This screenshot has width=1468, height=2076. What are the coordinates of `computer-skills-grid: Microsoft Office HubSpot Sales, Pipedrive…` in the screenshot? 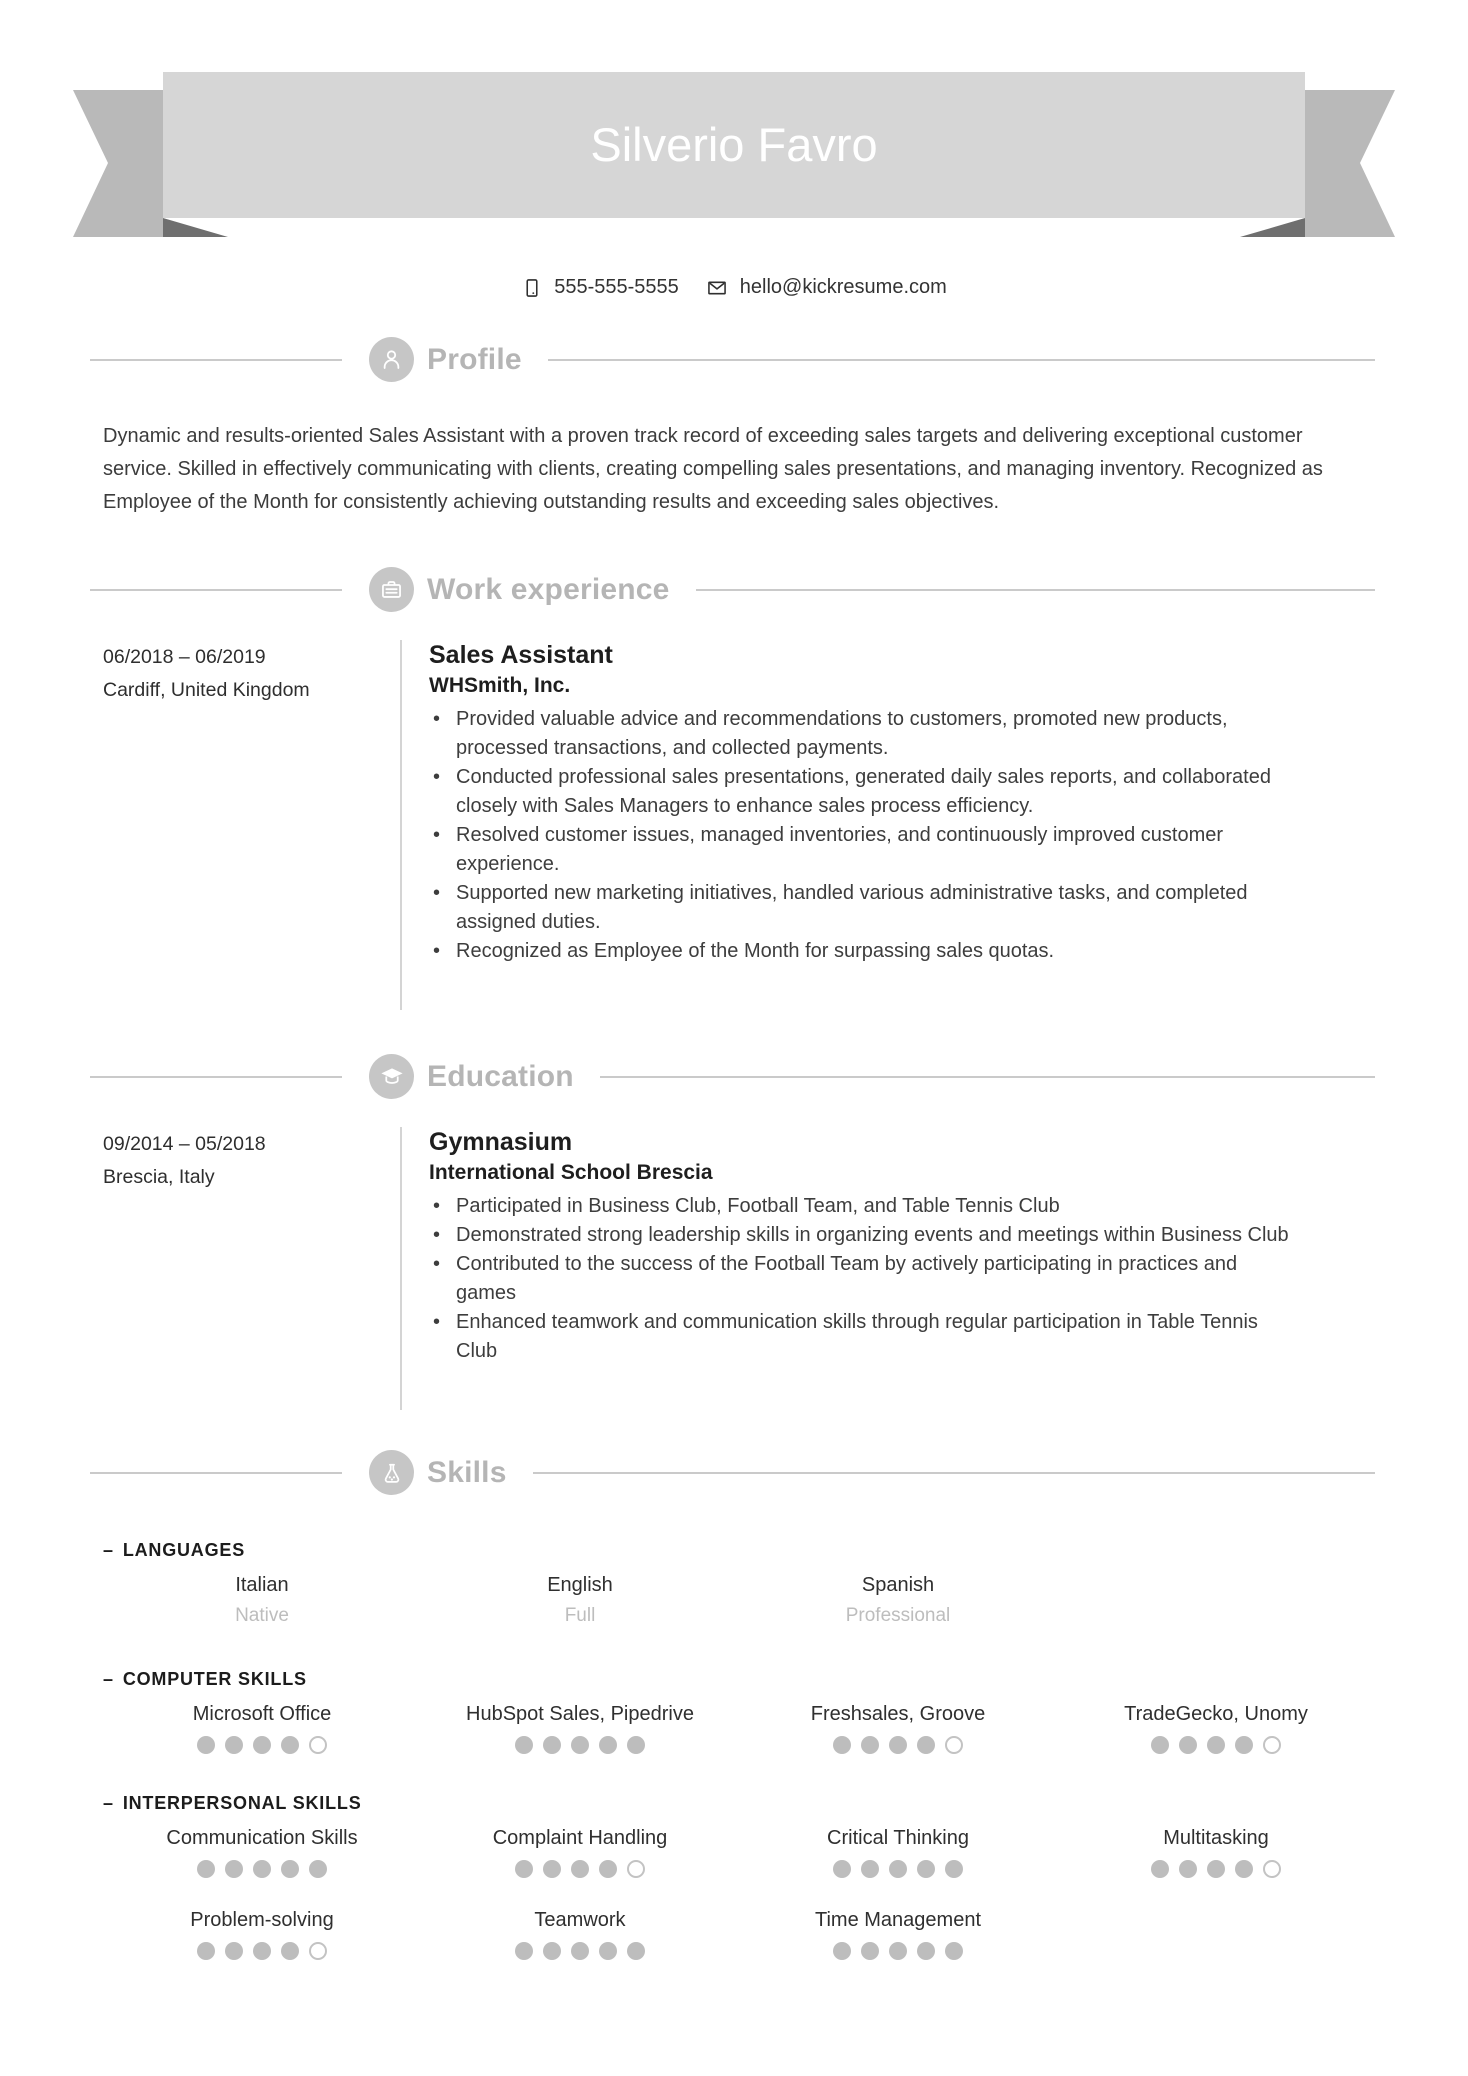 It's located at (739, 1728).